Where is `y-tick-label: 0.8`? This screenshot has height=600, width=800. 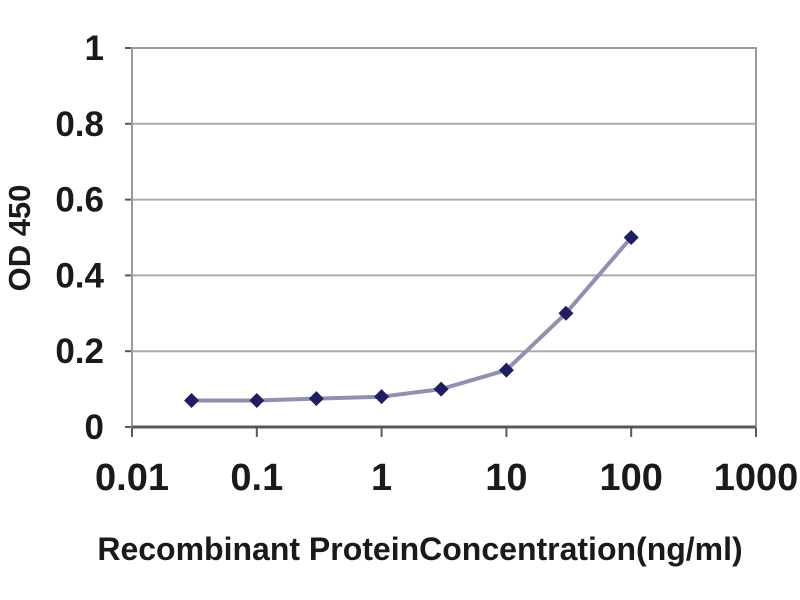 y-tick-label: 0.8 is located at coordinates (79, 124).